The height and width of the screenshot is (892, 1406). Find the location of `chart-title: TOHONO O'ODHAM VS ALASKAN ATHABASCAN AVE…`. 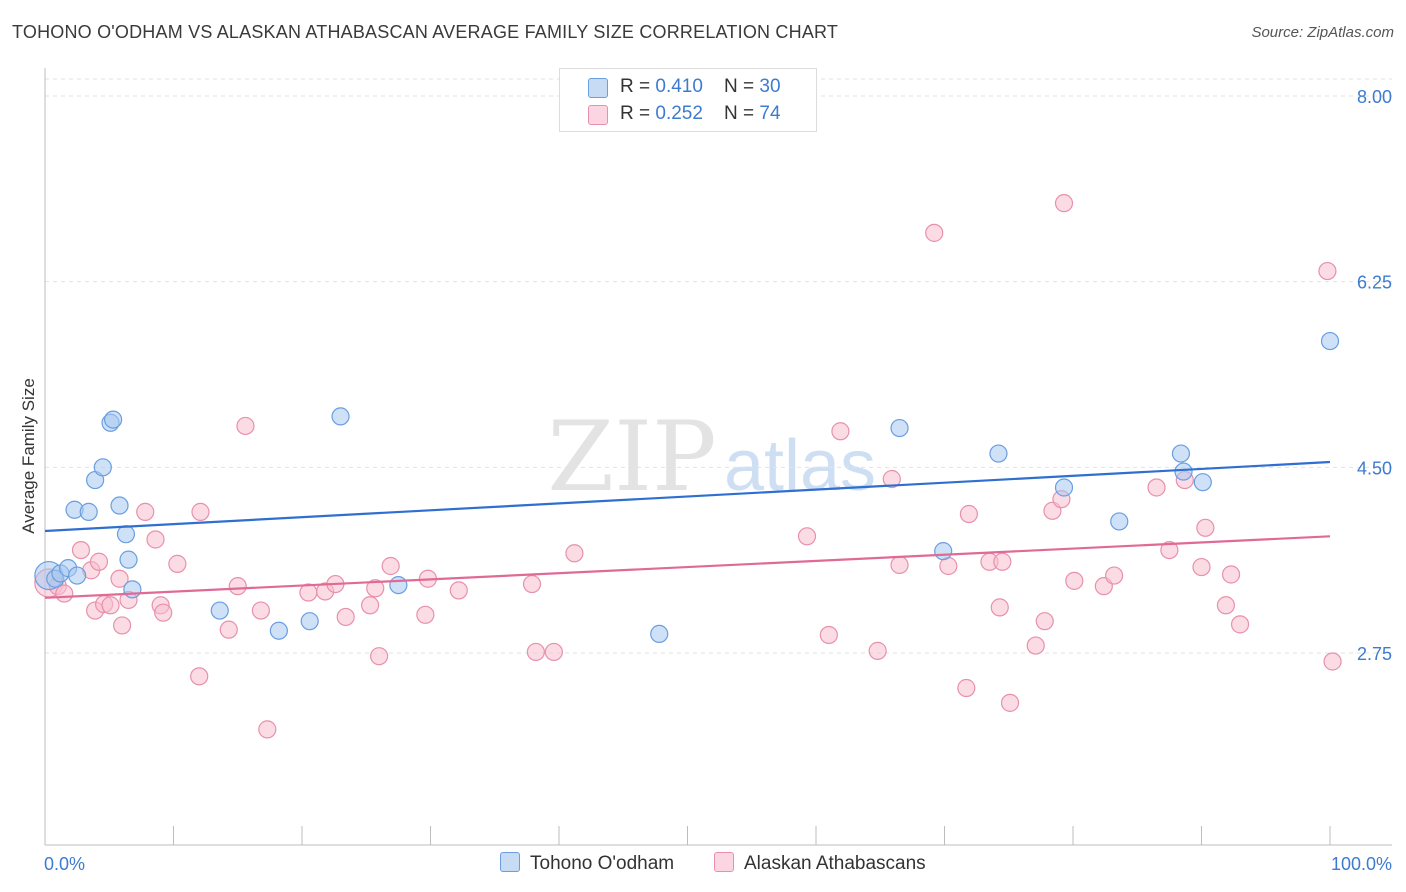

chart-title: TOHONO O'ODHAM VS ALASKAN ATHABASCAN AVE… is located at coordinates (425, 32).